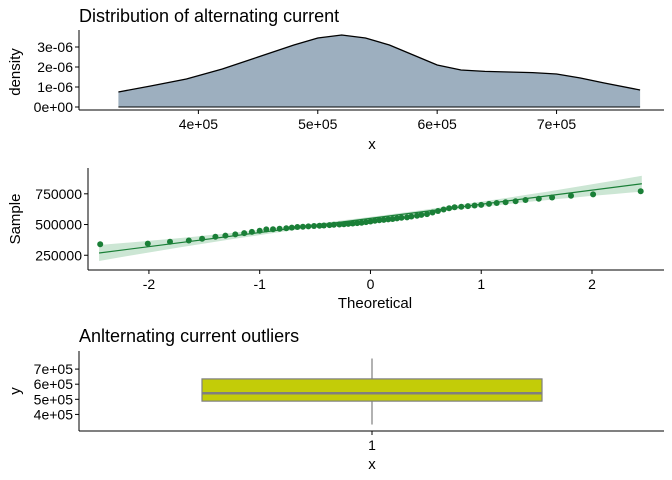 Image resolution: width=672 pixels, height=480 pixels. I want to click on box-x-ticks: 1, so click(372, 442).